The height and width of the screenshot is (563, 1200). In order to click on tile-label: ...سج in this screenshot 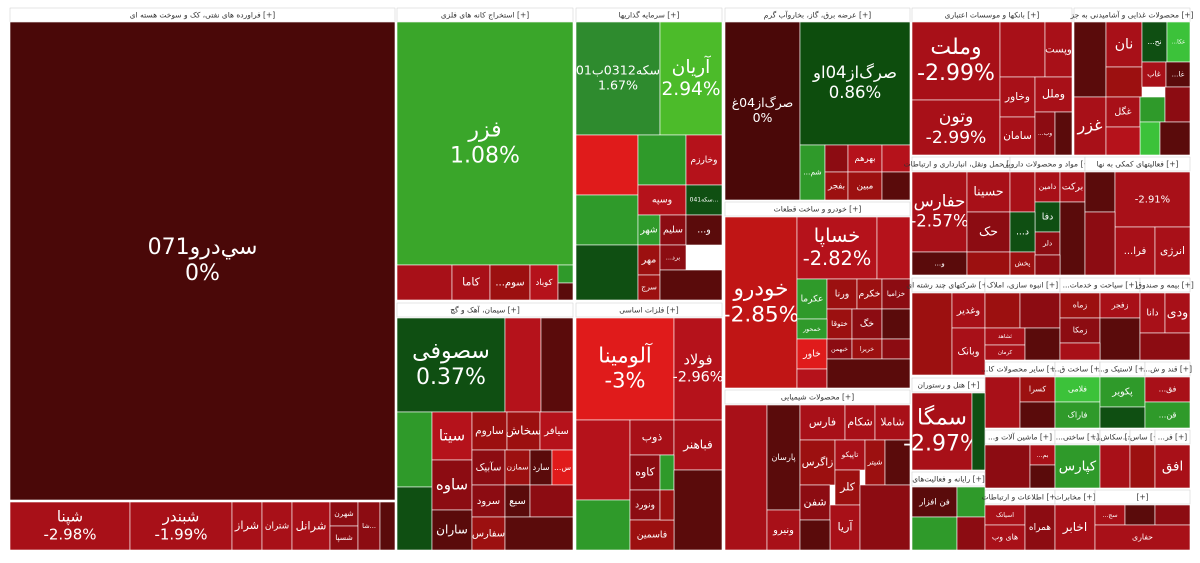, I will do `click(1109, 515)`.